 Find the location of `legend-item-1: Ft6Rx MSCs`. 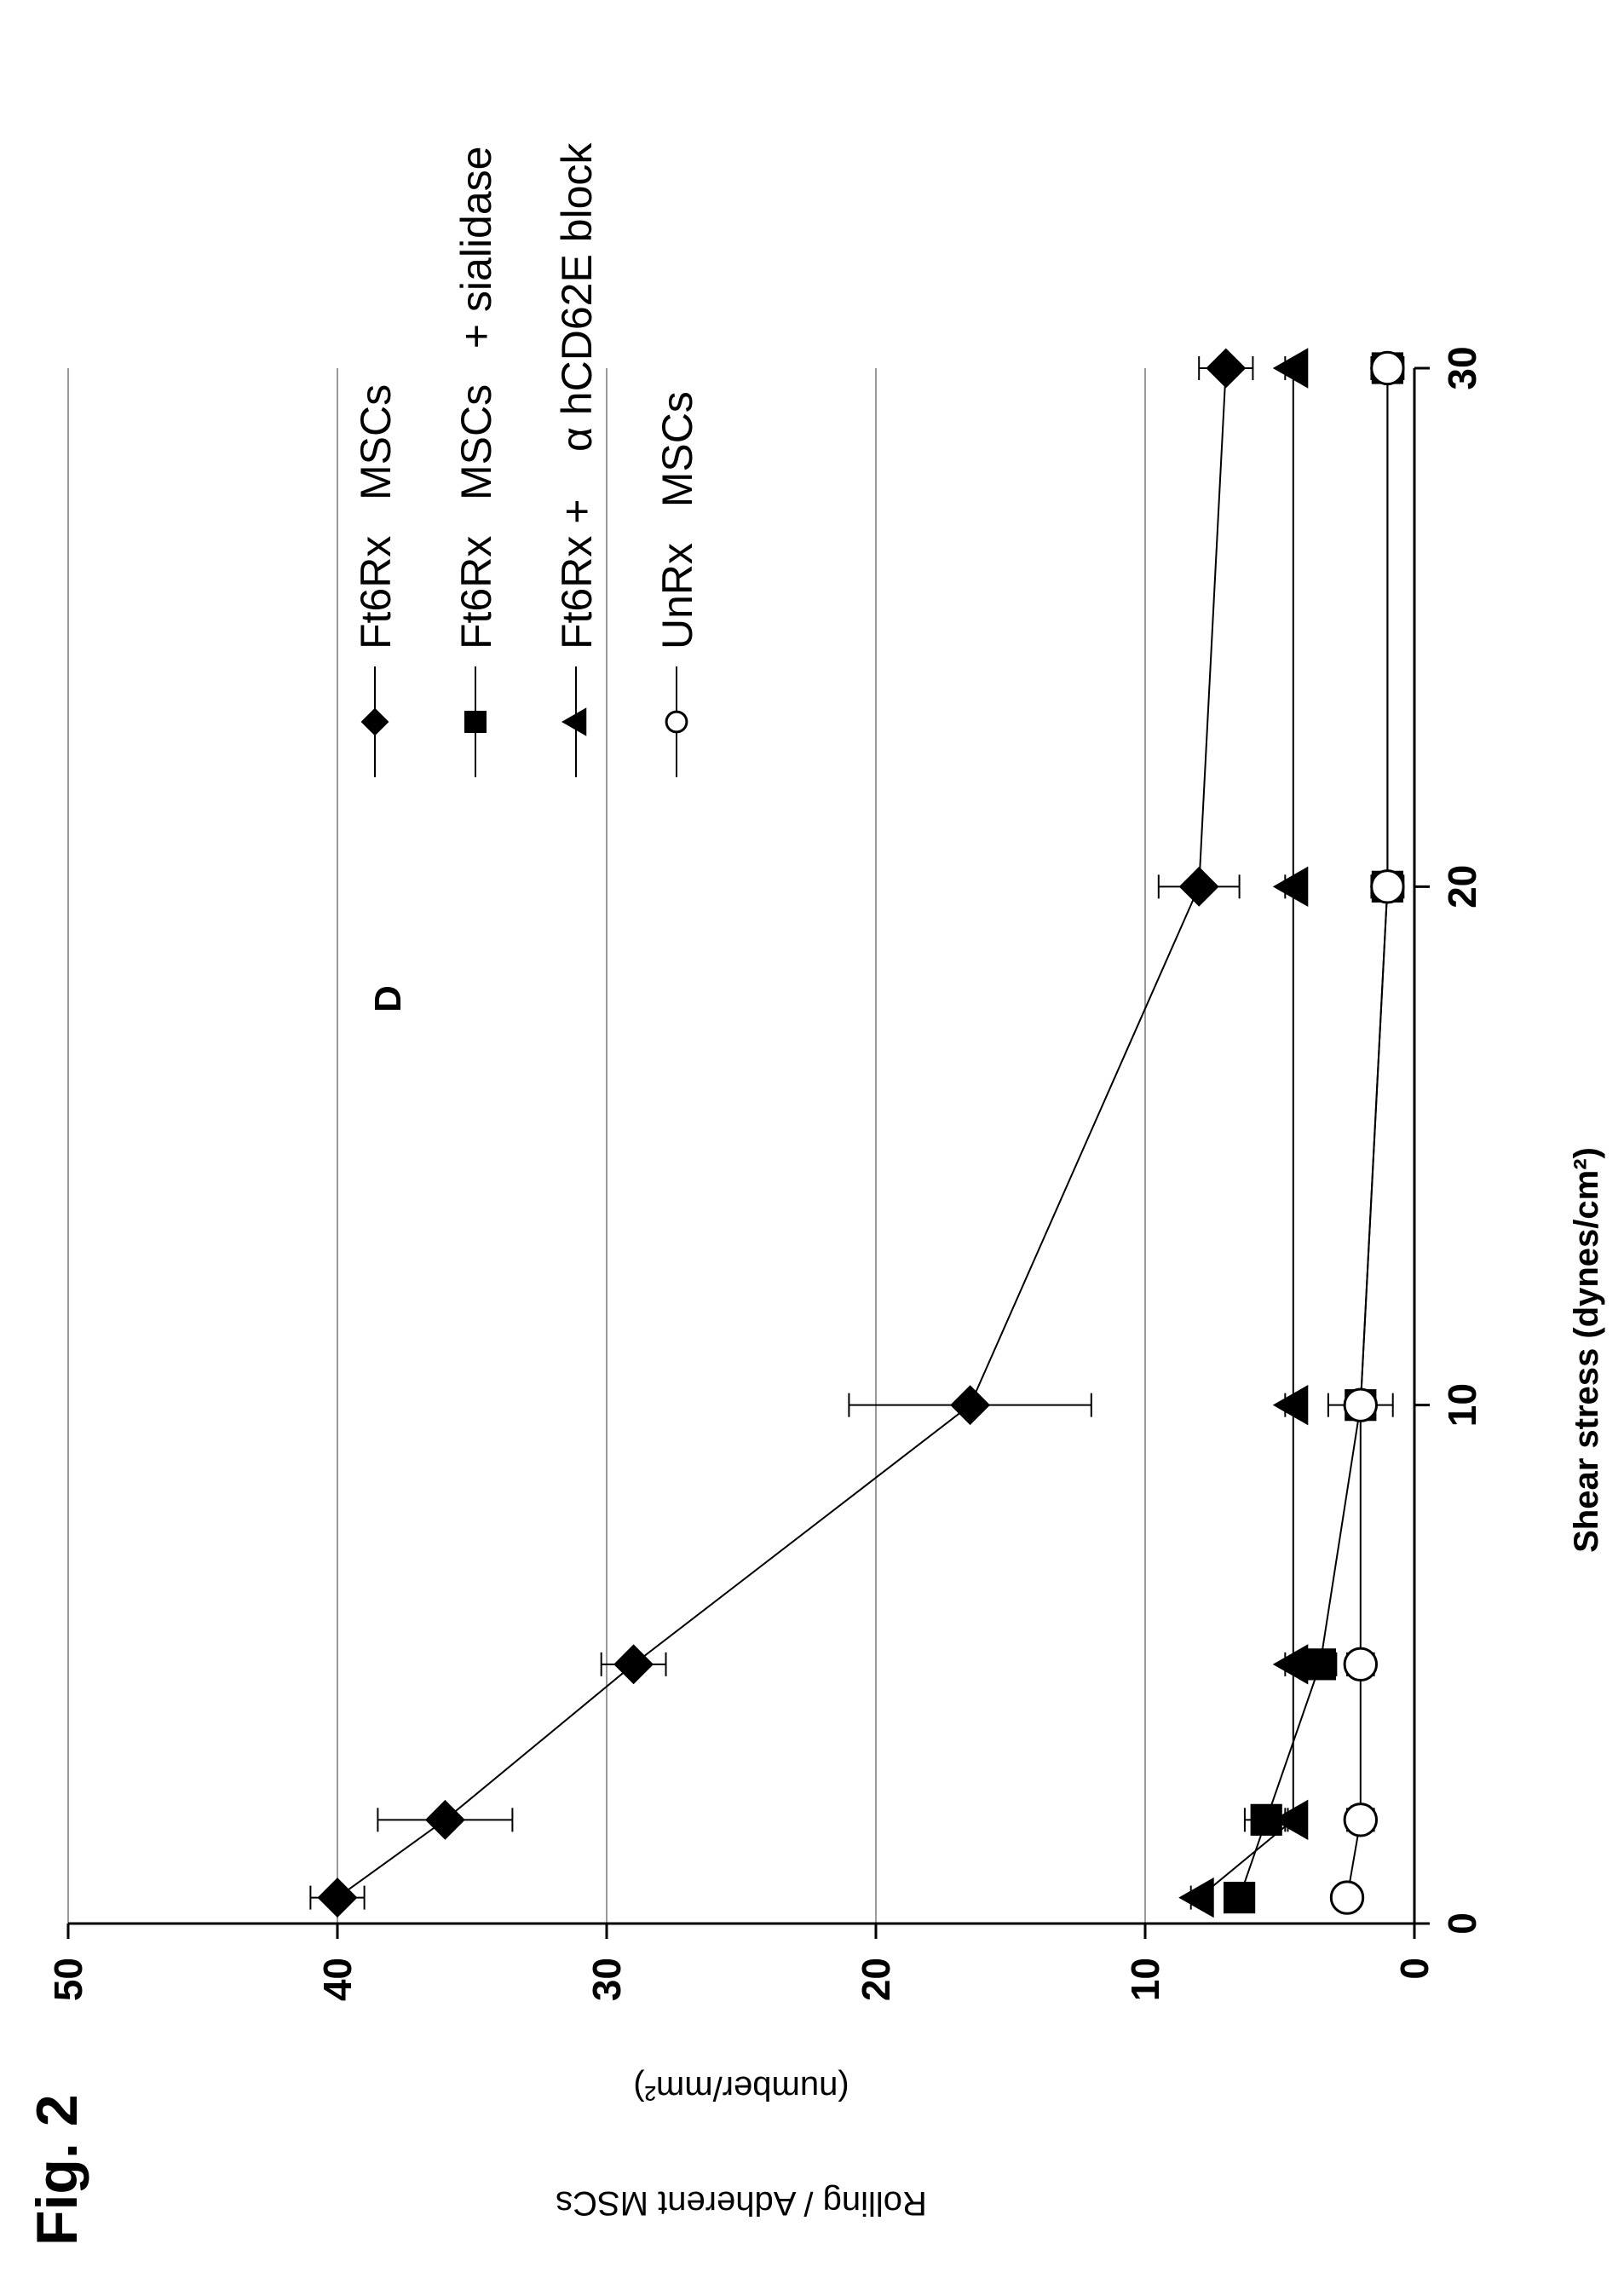

legend-item-1: Ft6Rx MSCs is located at coordinates (376, 580).